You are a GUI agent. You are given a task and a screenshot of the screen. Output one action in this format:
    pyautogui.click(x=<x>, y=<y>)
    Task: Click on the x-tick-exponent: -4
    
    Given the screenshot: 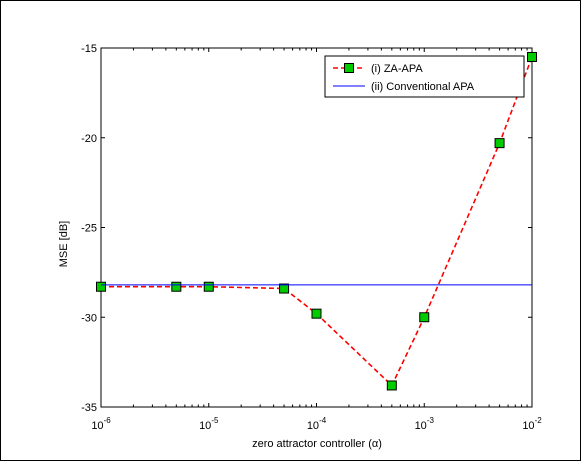 What is the action you would take?
    pyautogui.click(x=323, y=420)
    